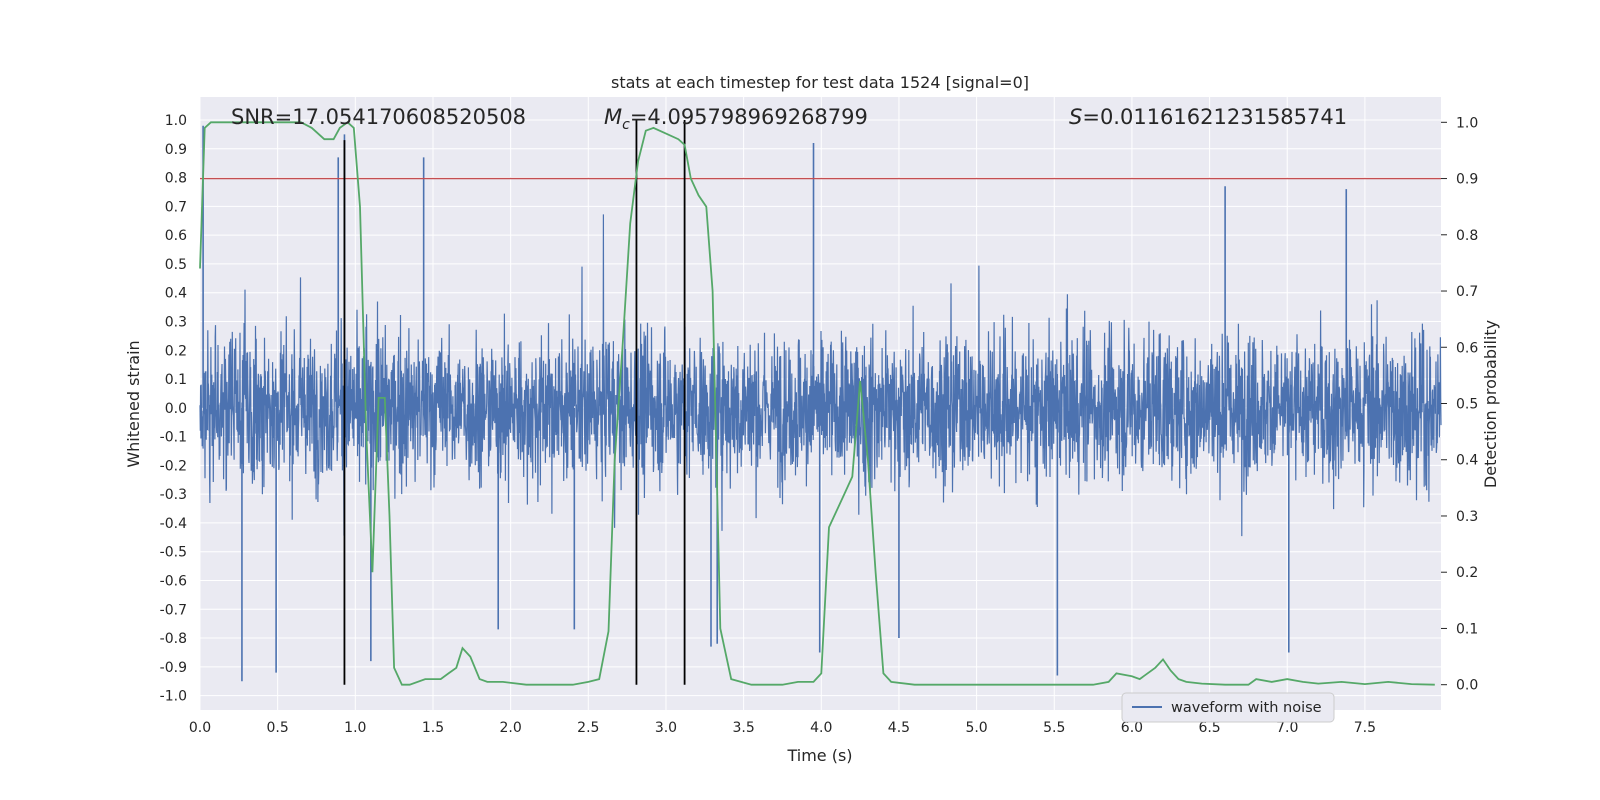 The width and height of the screenshot is (1600, 800). I want to click on y-left-tick-label: 0.6, so click(176, 236).